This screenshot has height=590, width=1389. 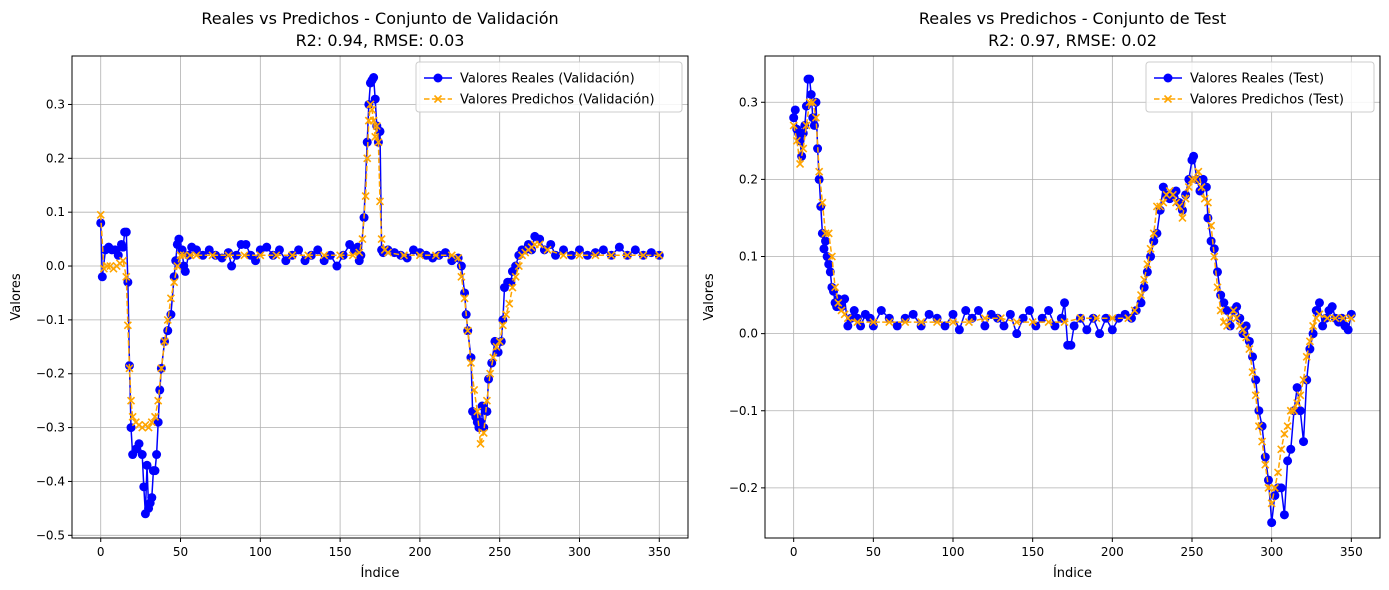 What do you see at coordinates (748, 257) in the screenshot?
I see `y-tick-label: 0.1` at bounding box center [748, 257].